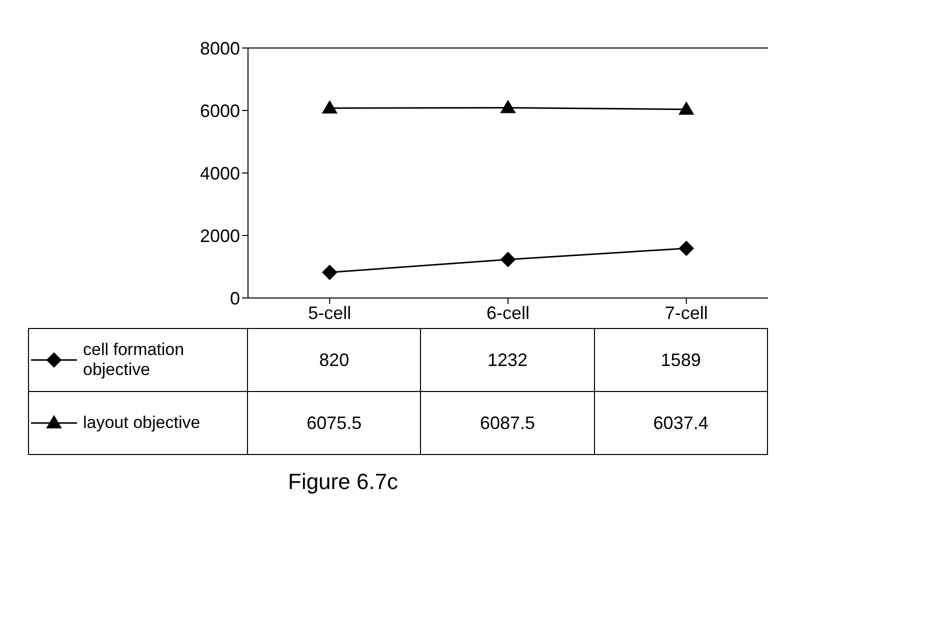  What do you see at coordinates (681, 423) in the screenshot?
I see `data-label: 6037.4` at bounding box center [681, 423].